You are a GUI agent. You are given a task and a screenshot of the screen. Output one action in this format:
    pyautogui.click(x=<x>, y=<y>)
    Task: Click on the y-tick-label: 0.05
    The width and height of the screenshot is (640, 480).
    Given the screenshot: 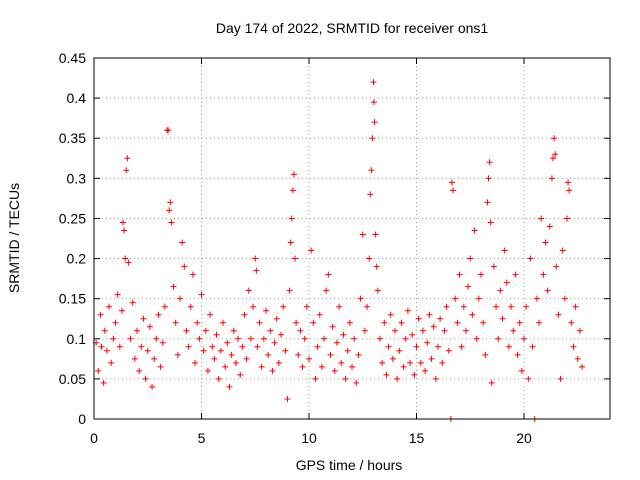 What is the action you would take?
    pyautogui.click(x=72, y=379)
    